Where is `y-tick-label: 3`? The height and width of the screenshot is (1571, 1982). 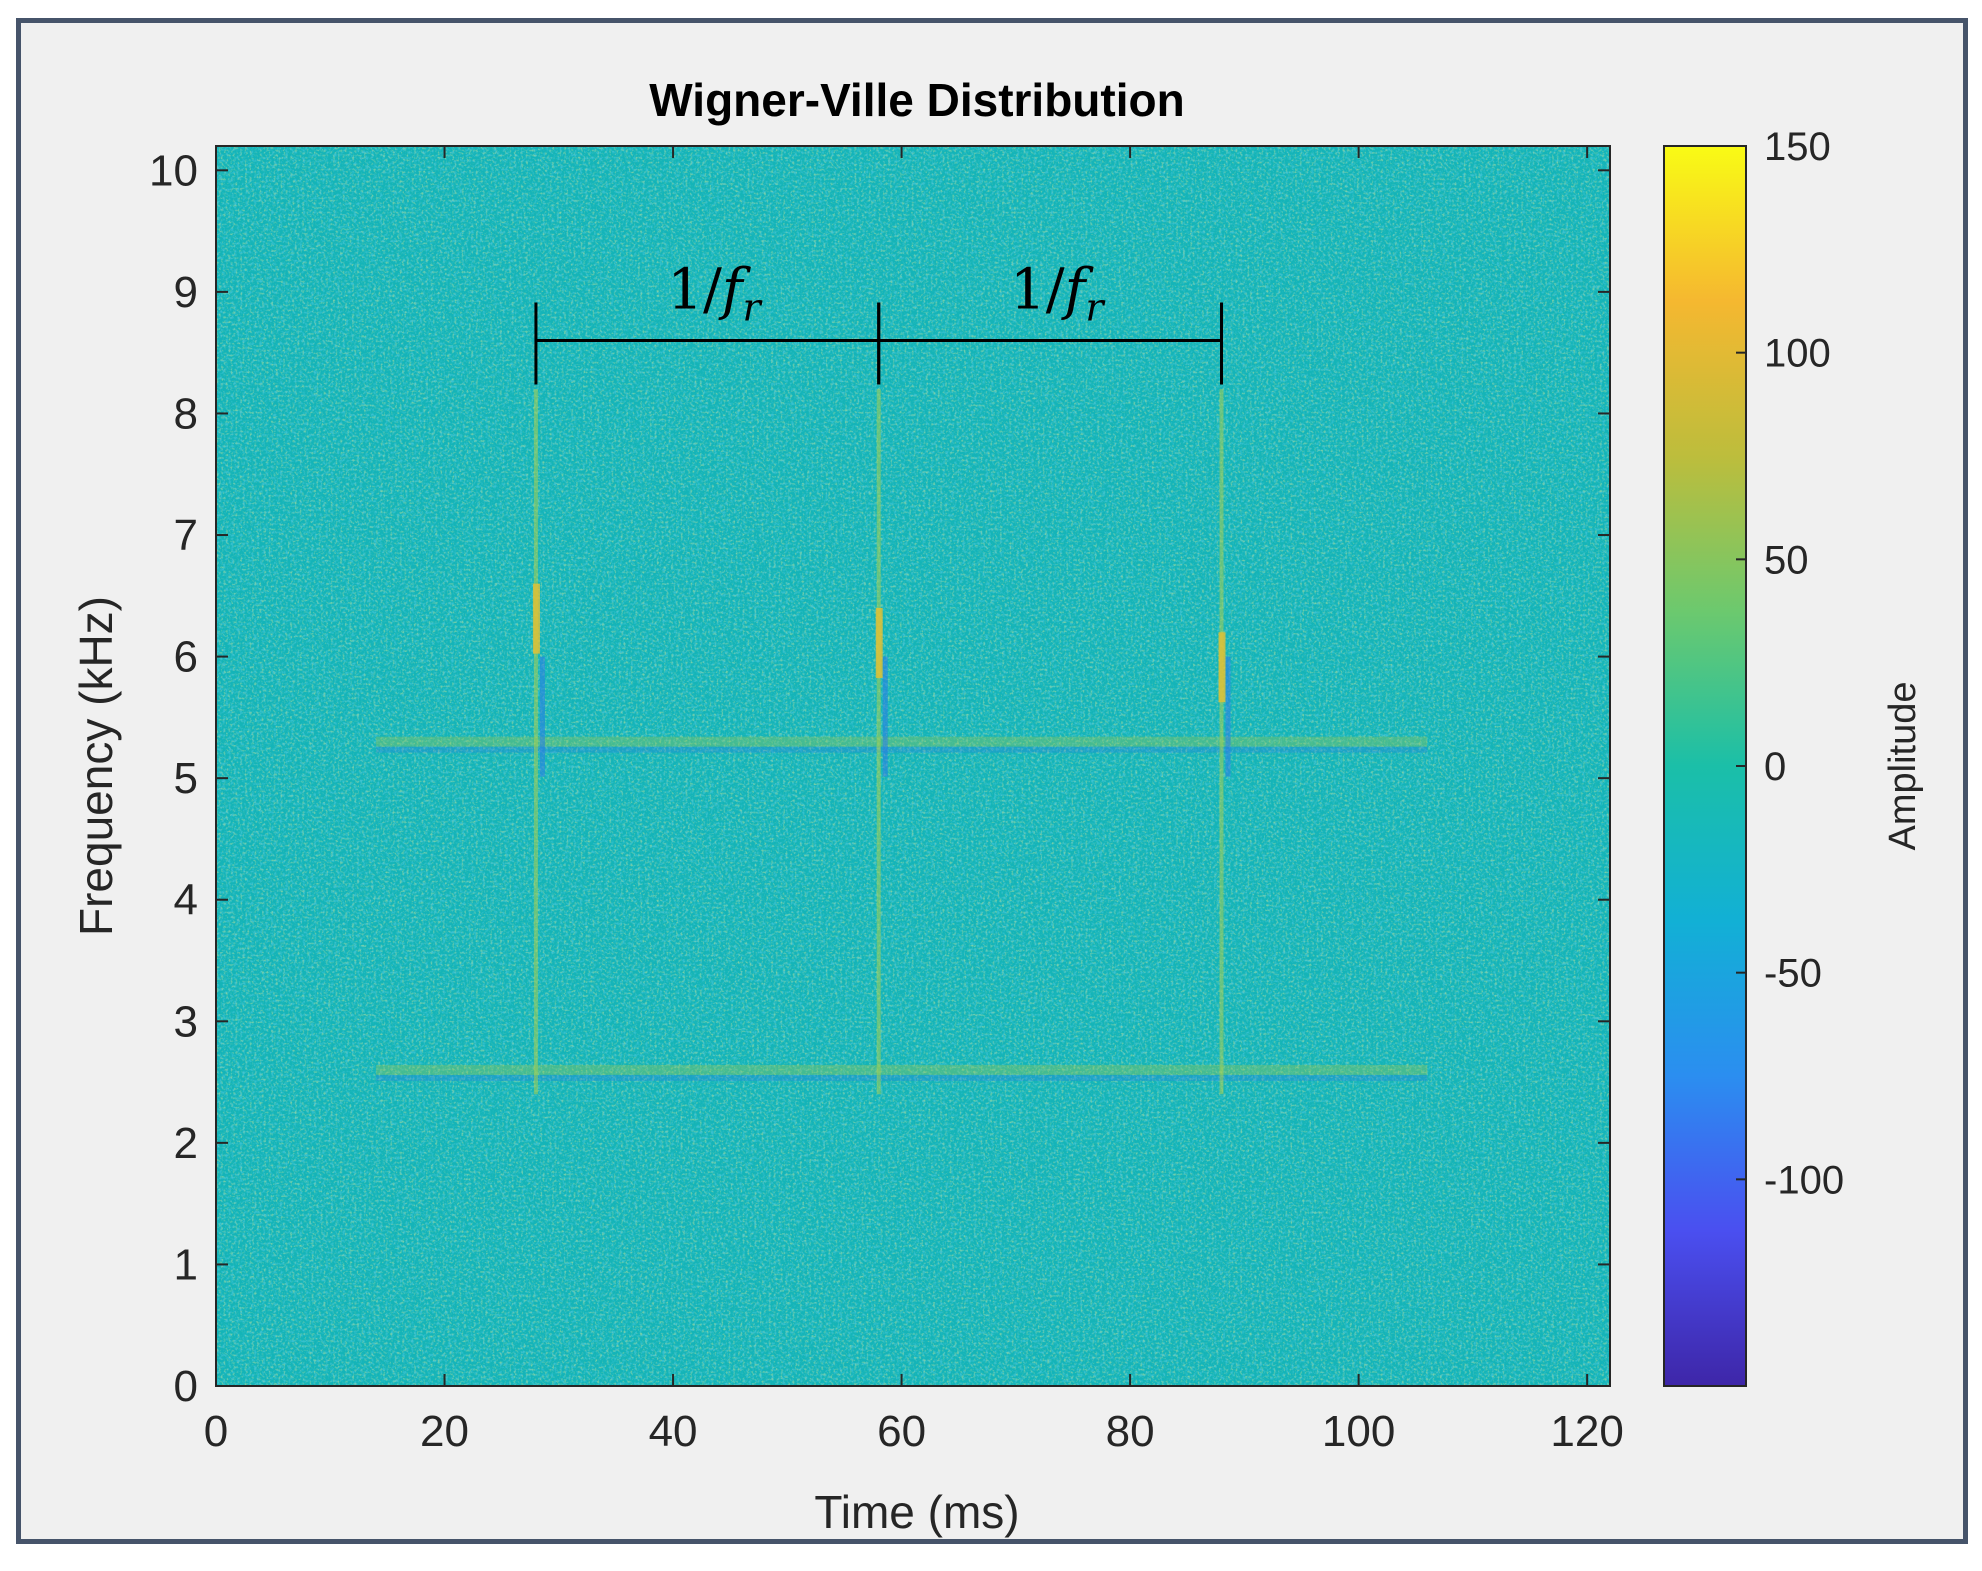 y-tick-label: 3 is located at coordinates (186, 1021).